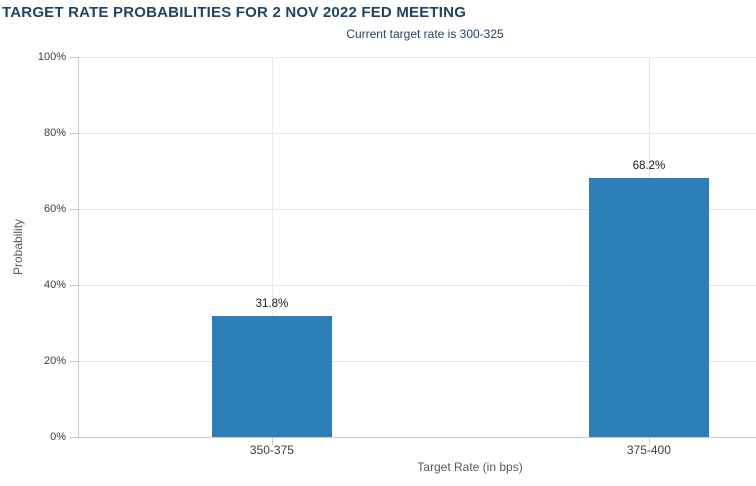  I want to click on x-axis-category-label: 350-375, so click(271, 450).